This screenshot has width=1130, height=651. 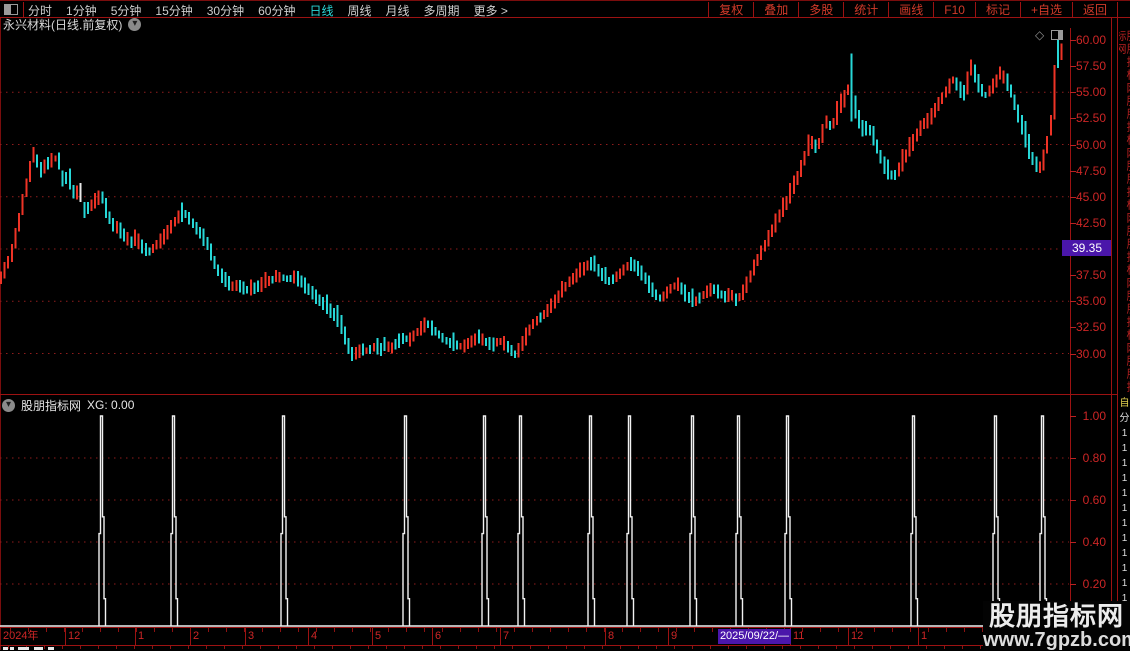 I want to click on panel-toggle-icon, so click(x=1057, y=34).